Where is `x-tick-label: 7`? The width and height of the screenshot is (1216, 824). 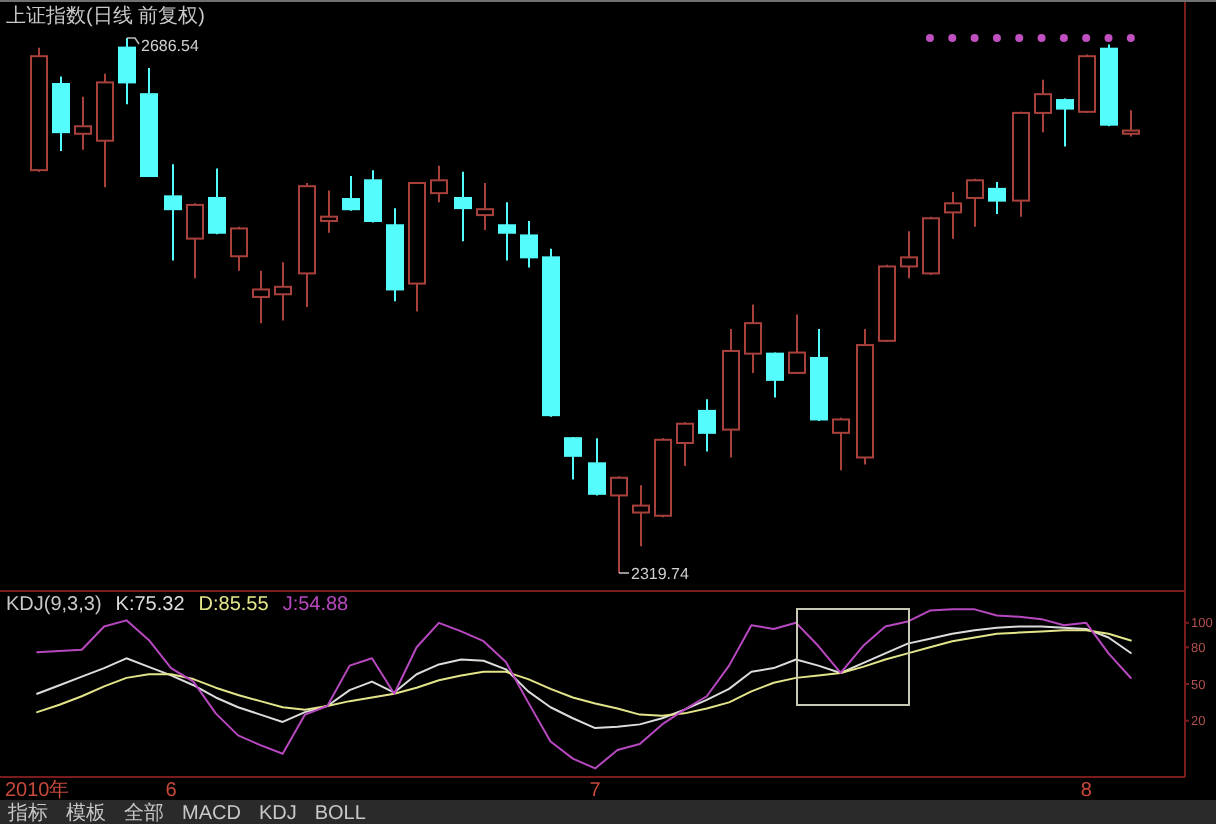
x-tick-label: 7 is located at coordinates (595, 791).